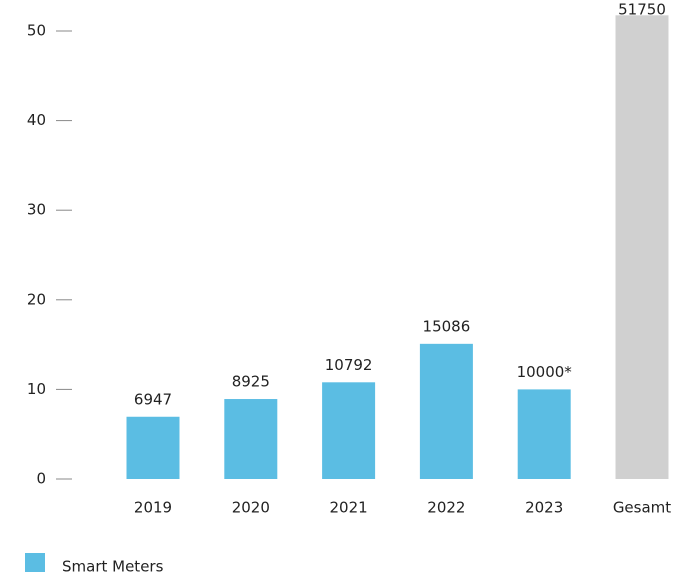 This screenshot has height=579, width=678. Describe the element at coordinates (544, 508) in the screenshot. I see `x-tick-label: 2023` at that location.